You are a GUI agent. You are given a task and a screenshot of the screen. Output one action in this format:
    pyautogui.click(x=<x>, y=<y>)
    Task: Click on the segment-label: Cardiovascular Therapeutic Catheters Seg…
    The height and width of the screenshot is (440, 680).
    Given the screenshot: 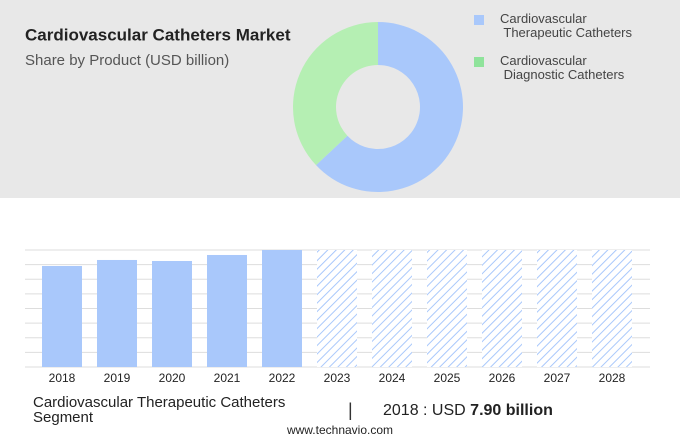 What is the action you would take?
    pyautogui.click(x=159, y=410)
    